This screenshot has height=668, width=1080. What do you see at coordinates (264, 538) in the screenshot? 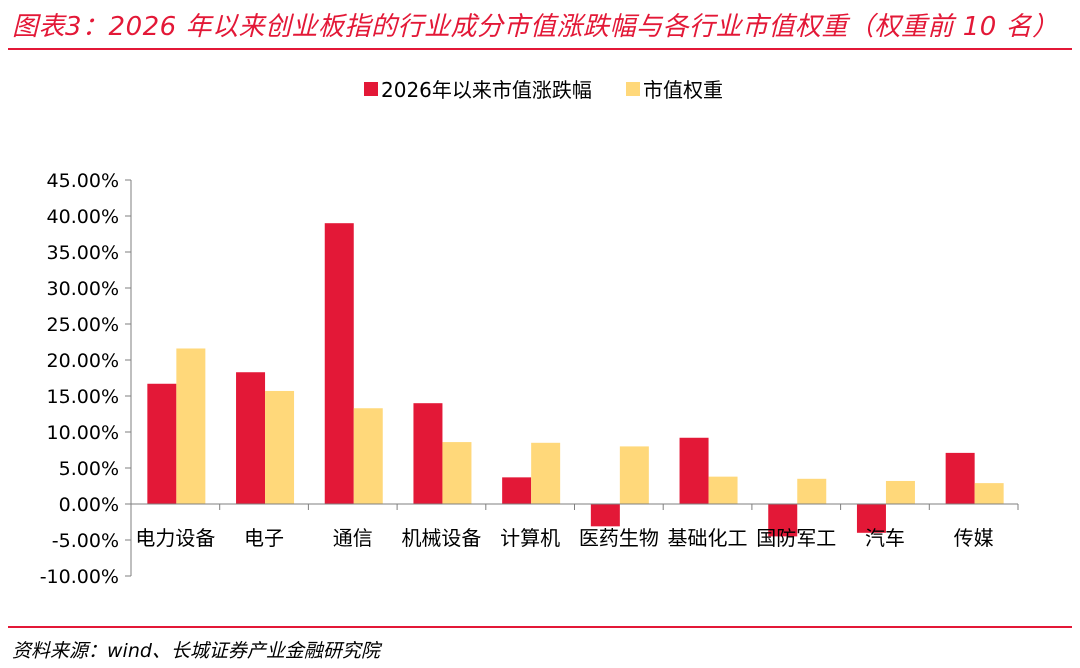
I see `x-category-label: 电子` at bounding box center [264, 538].